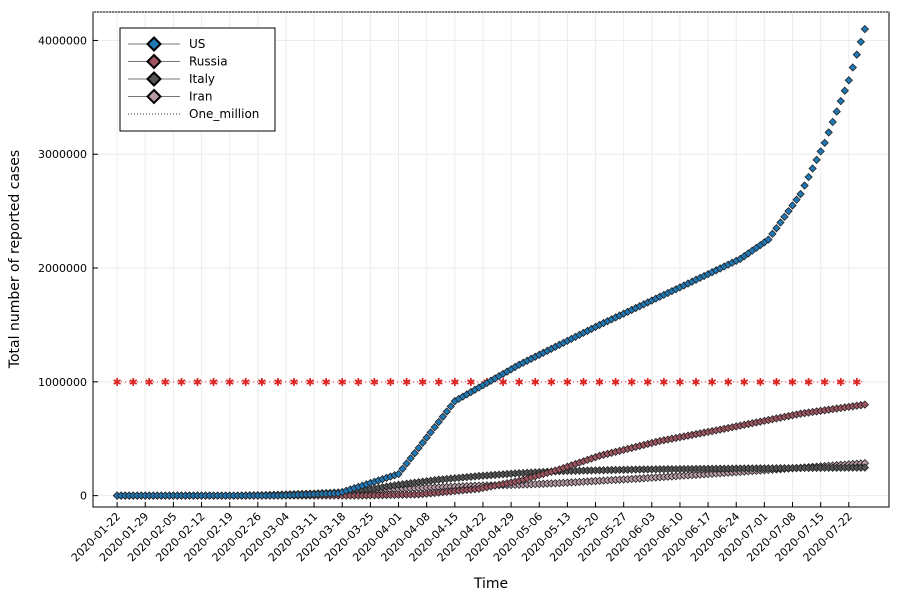  I want to click on legend-label-italy: Italy, so click(202, 79).